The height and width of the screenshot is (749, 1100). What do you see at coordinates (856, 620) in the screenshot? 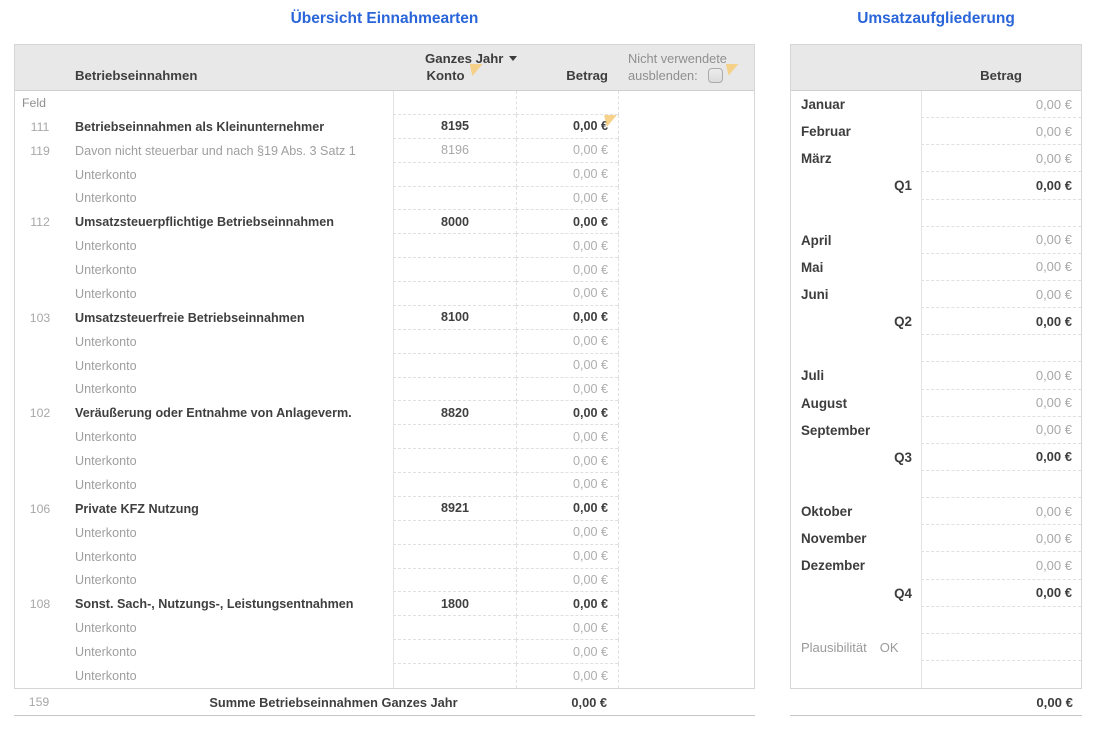
I see `period-label` at bounding box center [856, 620].